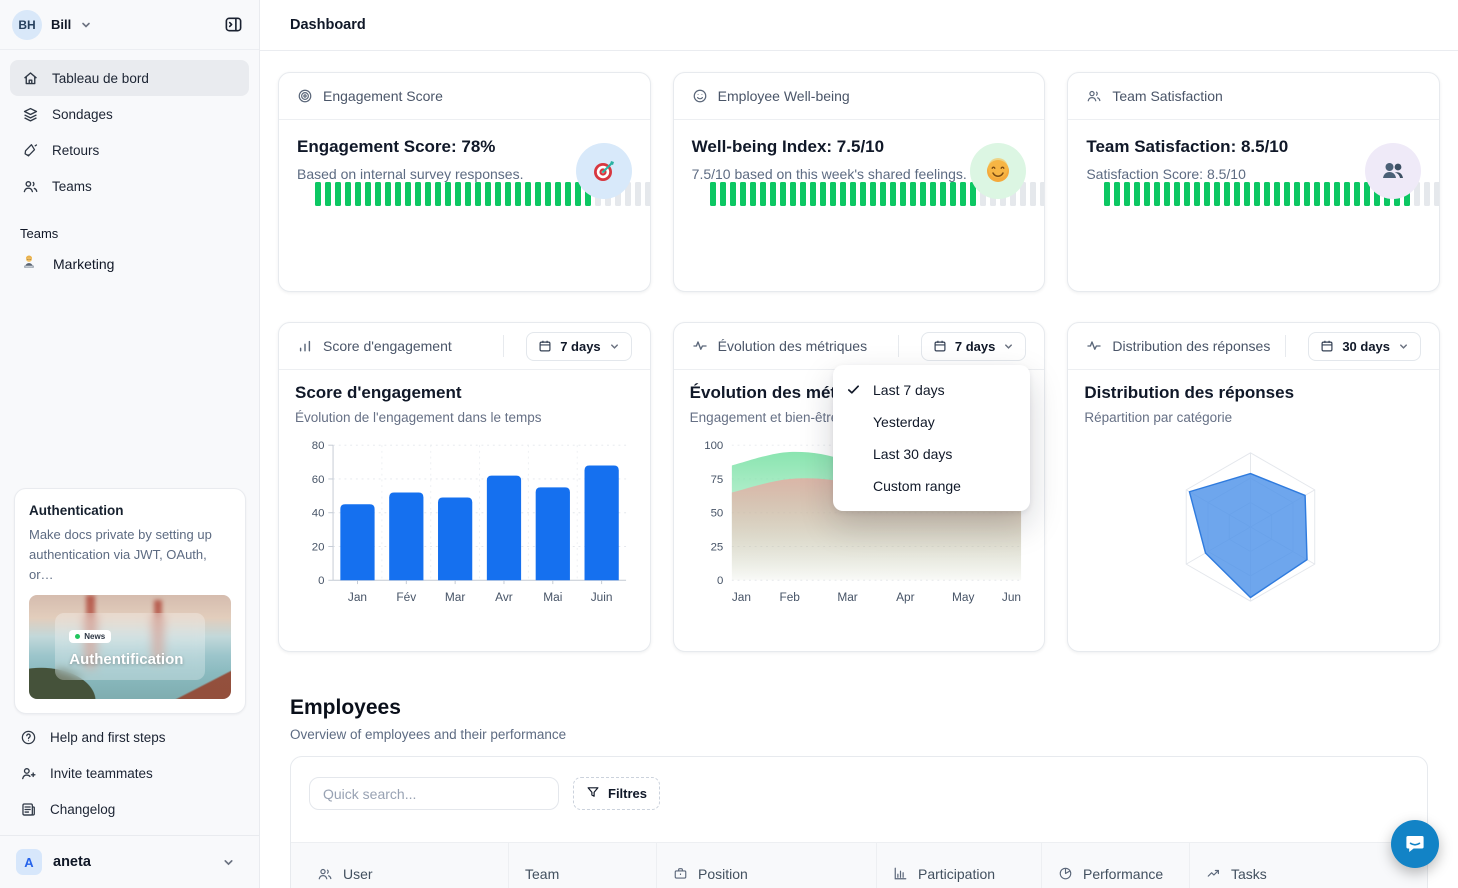 The height and width of the screenshot is (888, 1458). I want to click on sidebar-item-help: Help and first steps, so click(129, 737).